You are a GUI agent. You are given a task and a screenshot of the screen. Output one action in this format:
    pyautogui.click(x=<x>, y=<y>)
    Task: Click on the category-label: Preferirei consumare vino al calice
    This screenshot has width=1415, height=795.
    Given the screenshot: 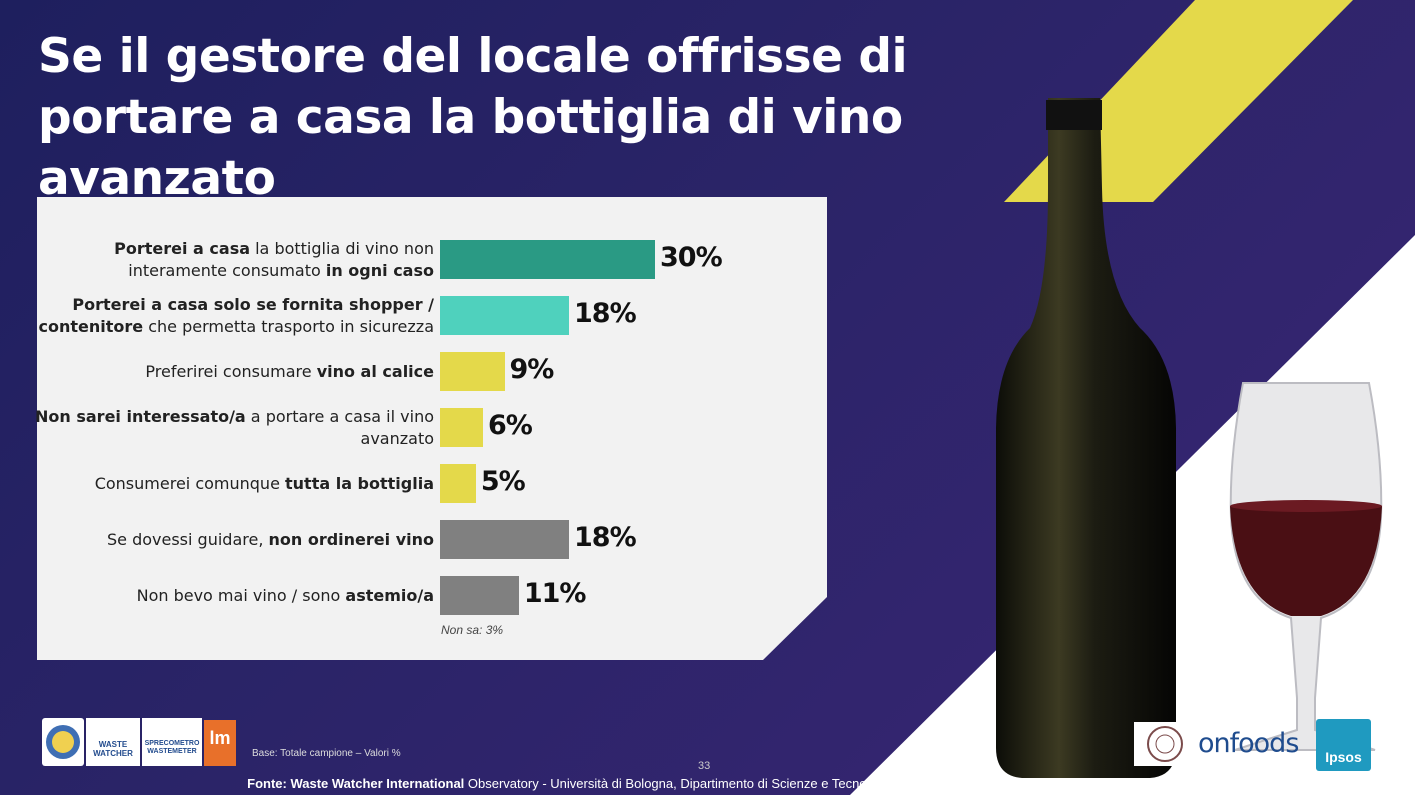 What is the action you would take?
    pyautogui.click(x=289, y=371)
    